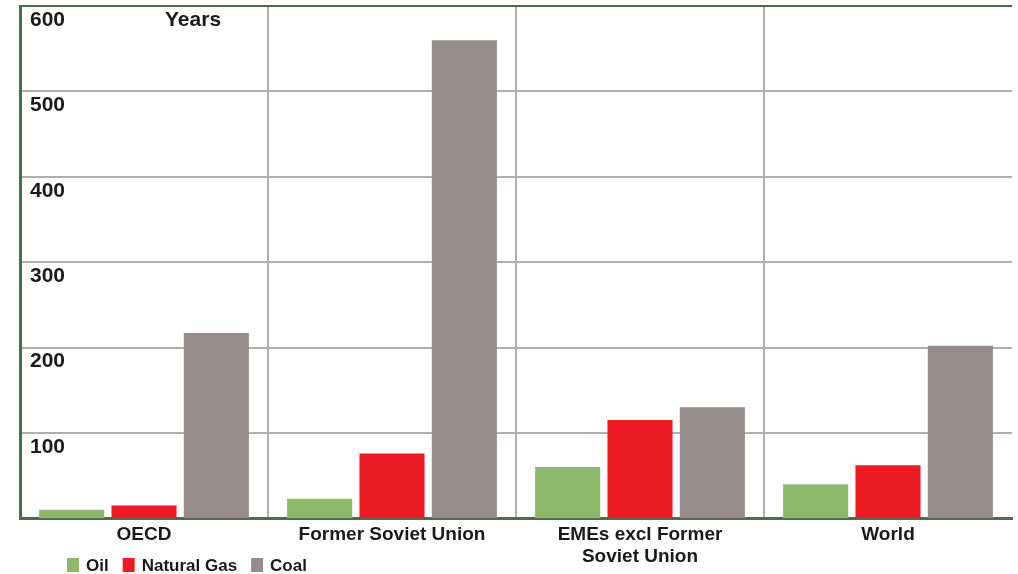  I want to click on y-tick-label: 500, so click(48, 104).